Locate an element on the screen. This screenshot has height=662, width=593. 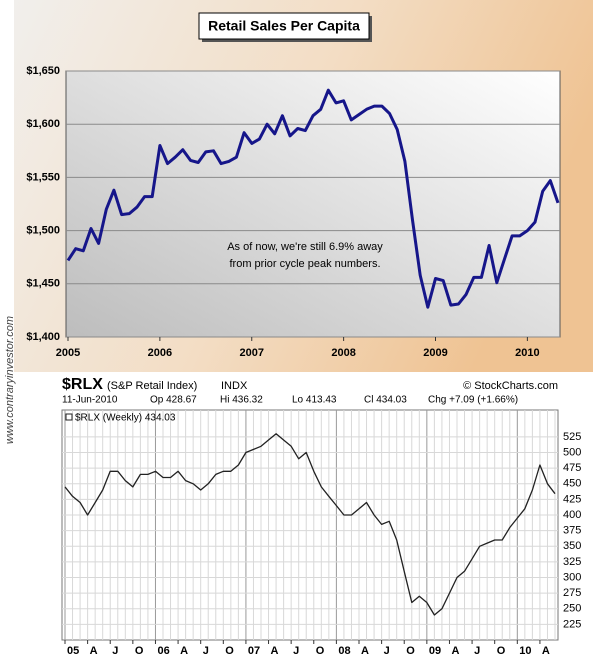
x-tick-label: 08 is located at coordinates (344, 651).